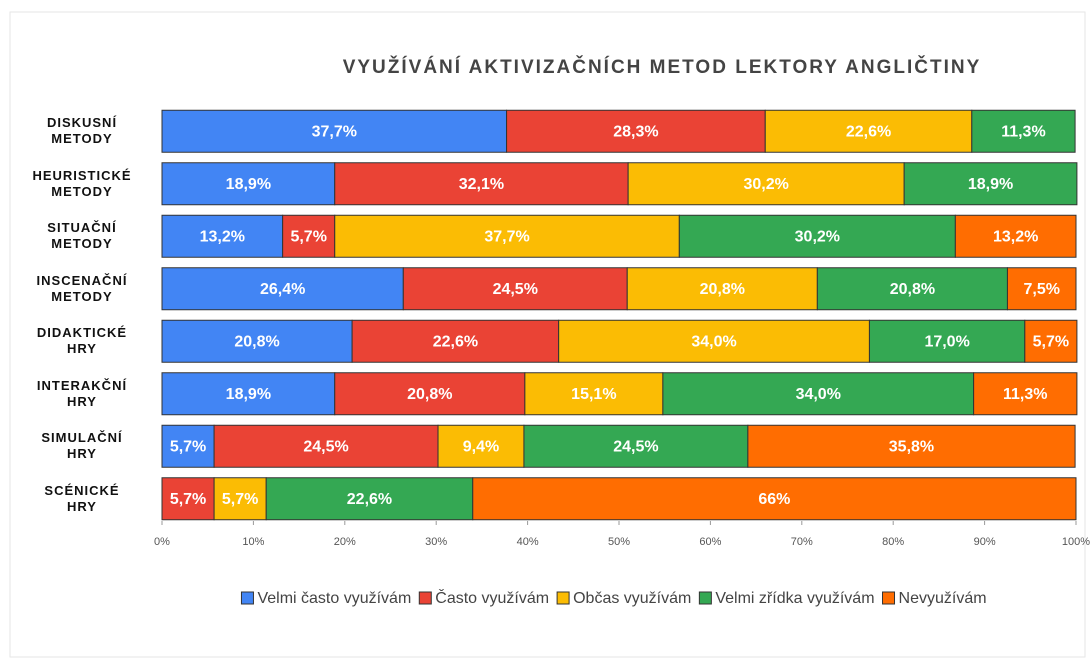 The height and width of the screenshot is (663, 1090). I want to click on data-label: 32,1%, so click(481, 184).